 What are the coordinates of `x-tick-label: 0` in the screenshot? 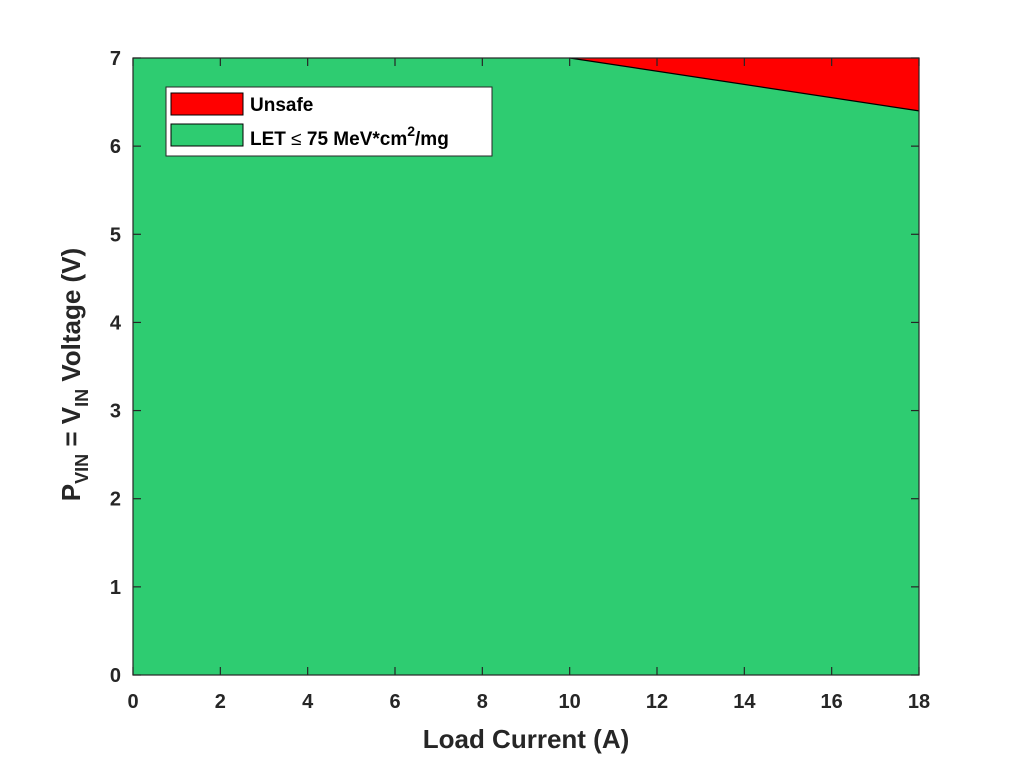 It's located at (132, 702).